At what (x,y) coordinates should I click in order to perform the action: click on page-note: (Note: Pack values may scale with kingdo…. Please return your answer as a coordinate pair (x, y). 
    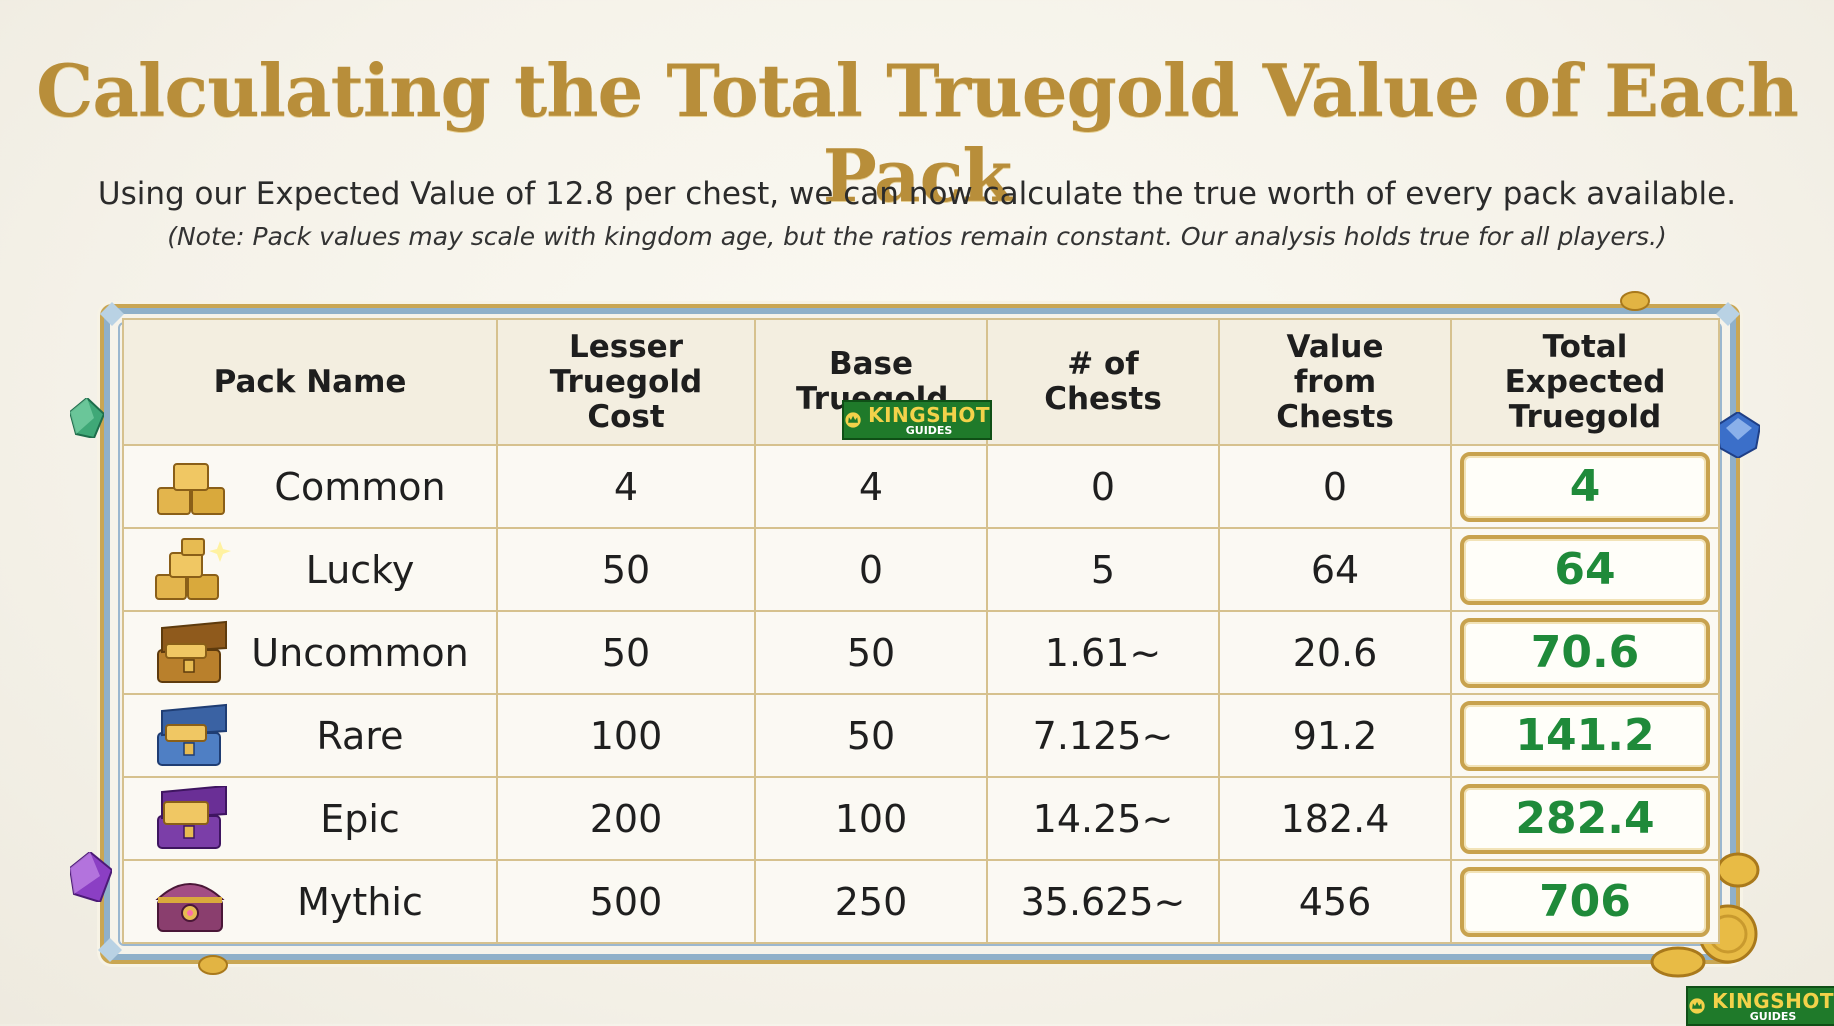
    Looking at the image, I should click on (917, 236).